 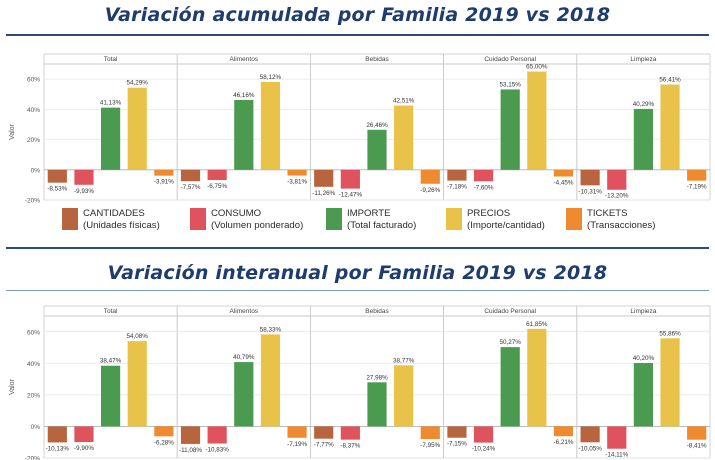 I want to click on data-label: 58,33%, so click(x=271, y=329).